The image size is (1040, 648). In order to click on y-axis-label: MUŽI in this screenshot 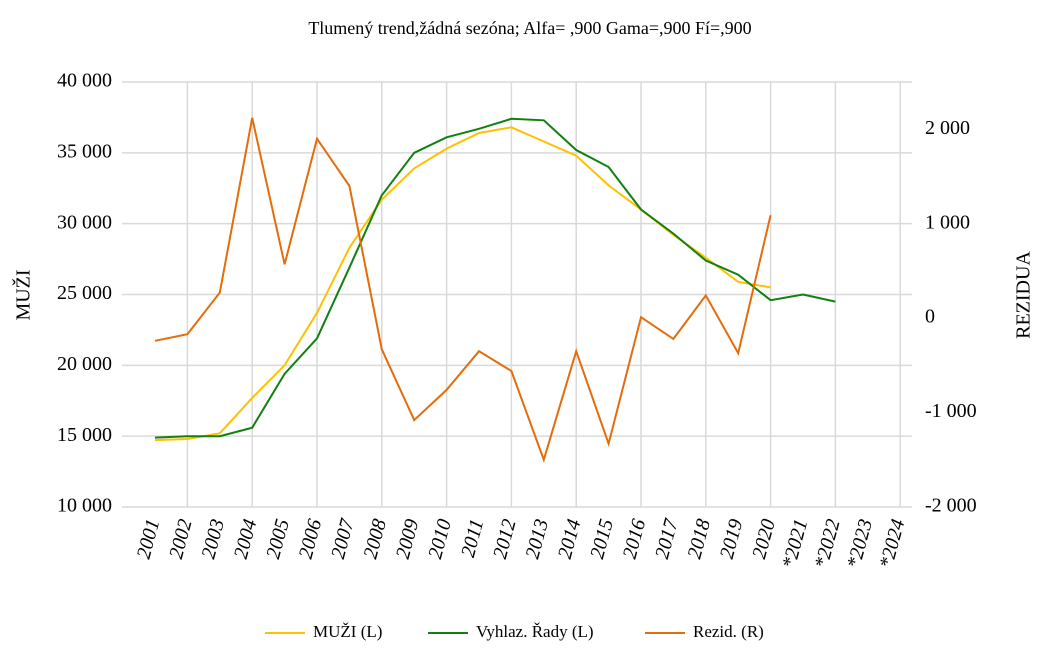, I will do `click(23, 294)`.